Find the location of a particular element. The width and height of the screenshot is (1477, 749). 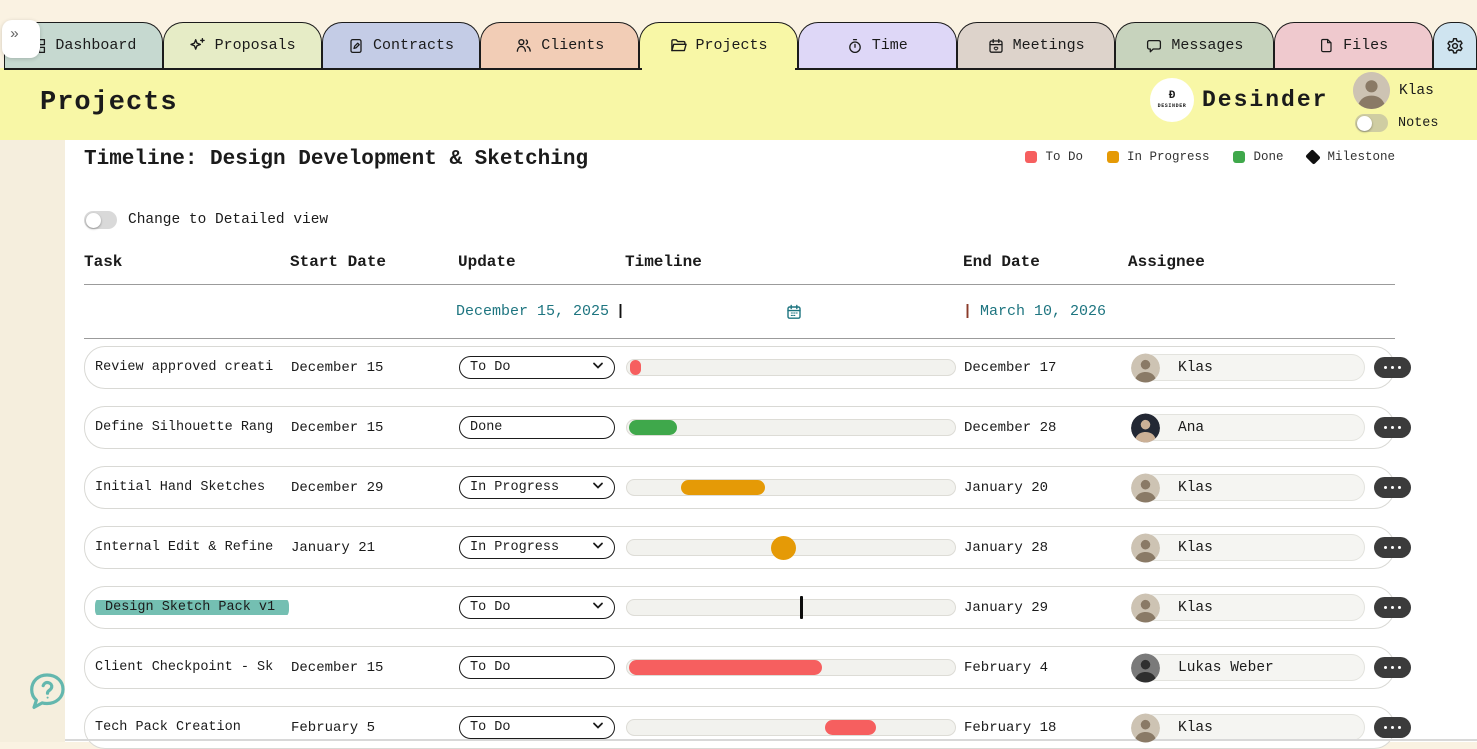

divider is located at coordinates (771, 740).